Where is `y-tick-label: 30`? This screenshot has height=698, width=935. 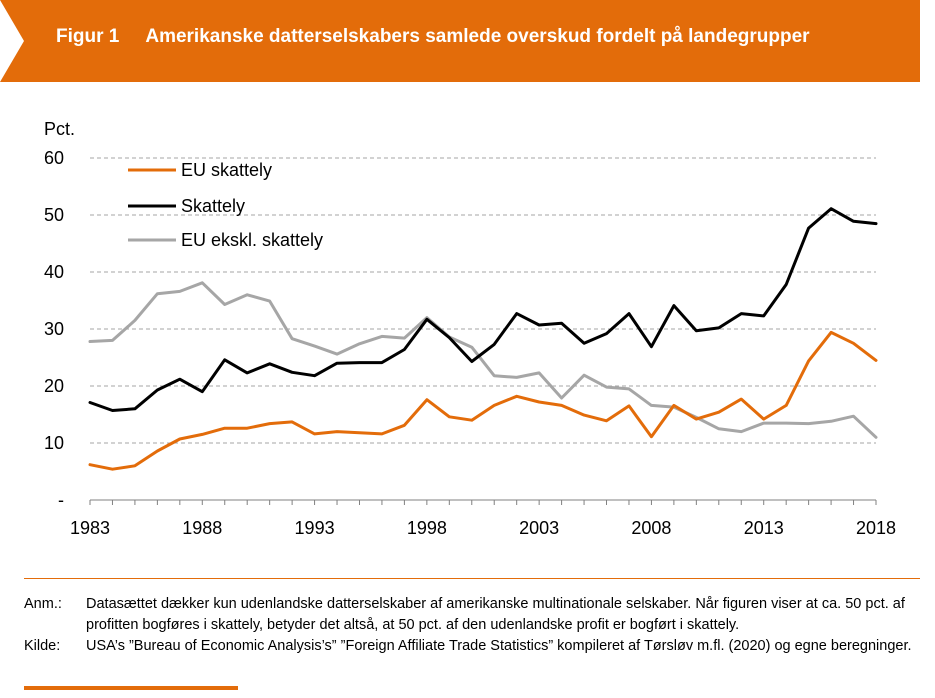
y-tick-label: 30 is located at coordinates (54, 329).